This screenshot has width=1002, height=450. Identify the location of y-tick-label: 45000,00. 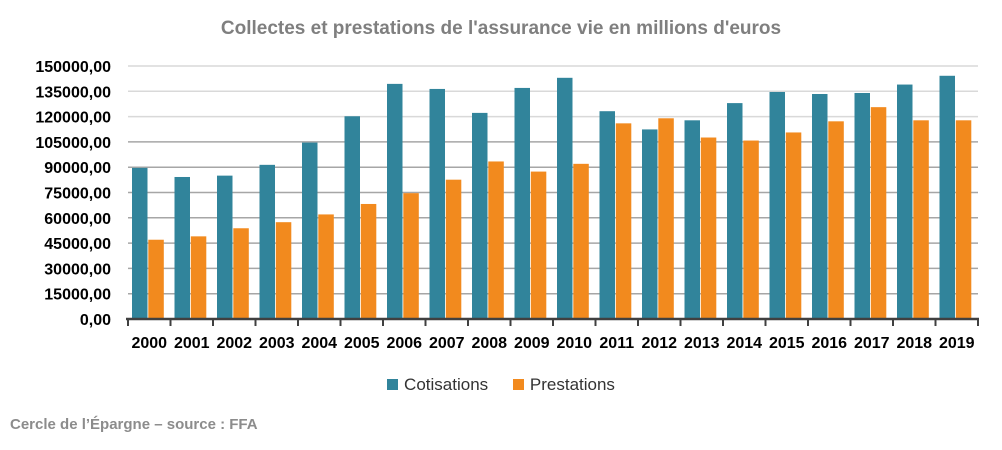
(77, 244).